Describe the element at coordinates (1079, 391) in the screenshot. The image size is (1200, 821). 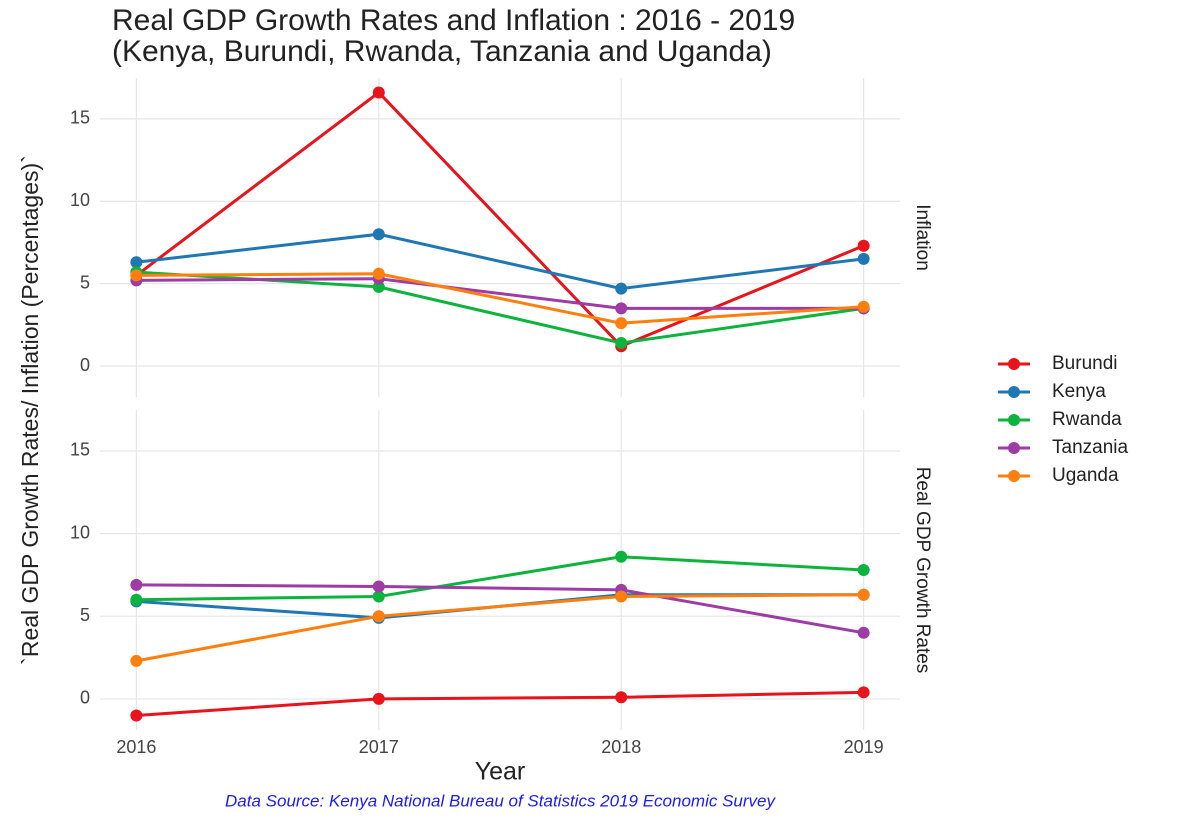
I see `legend-label: Kenya` at that location.